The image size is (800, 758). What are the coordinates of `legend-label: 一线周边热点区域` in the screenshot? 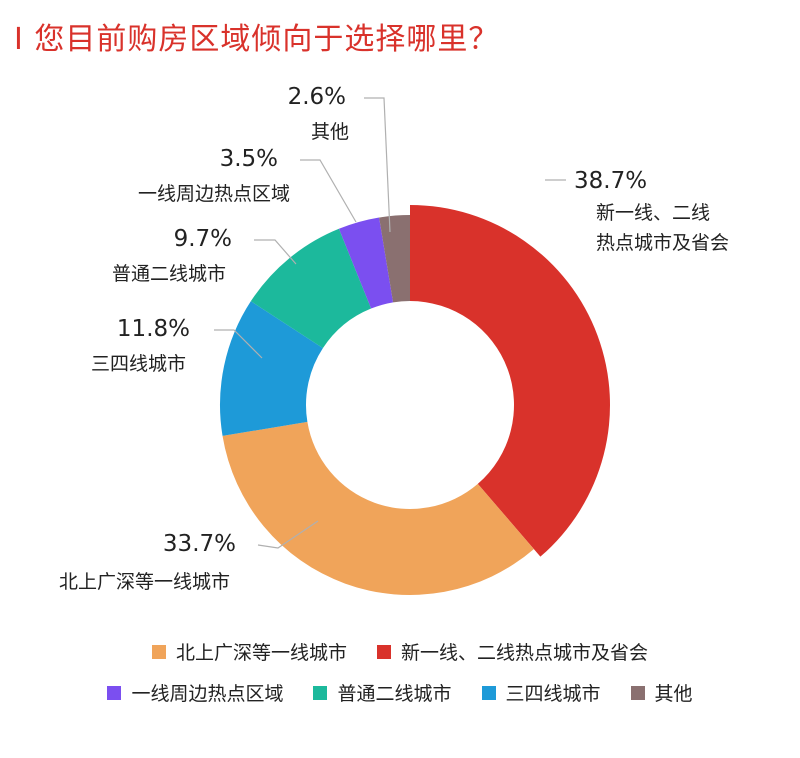 It's located at (207, 694).